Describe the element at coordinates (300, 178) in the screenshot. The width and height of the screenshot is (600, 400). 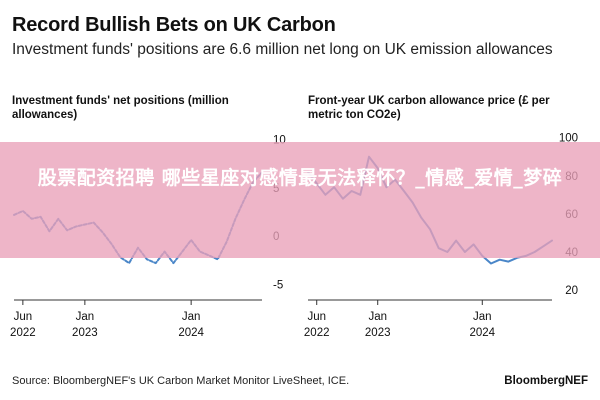
I see `overlay-banner-text: 股票配资招聘 哪些星座对感情最无法释怀？_情感_爱情_梦碎` at that location.